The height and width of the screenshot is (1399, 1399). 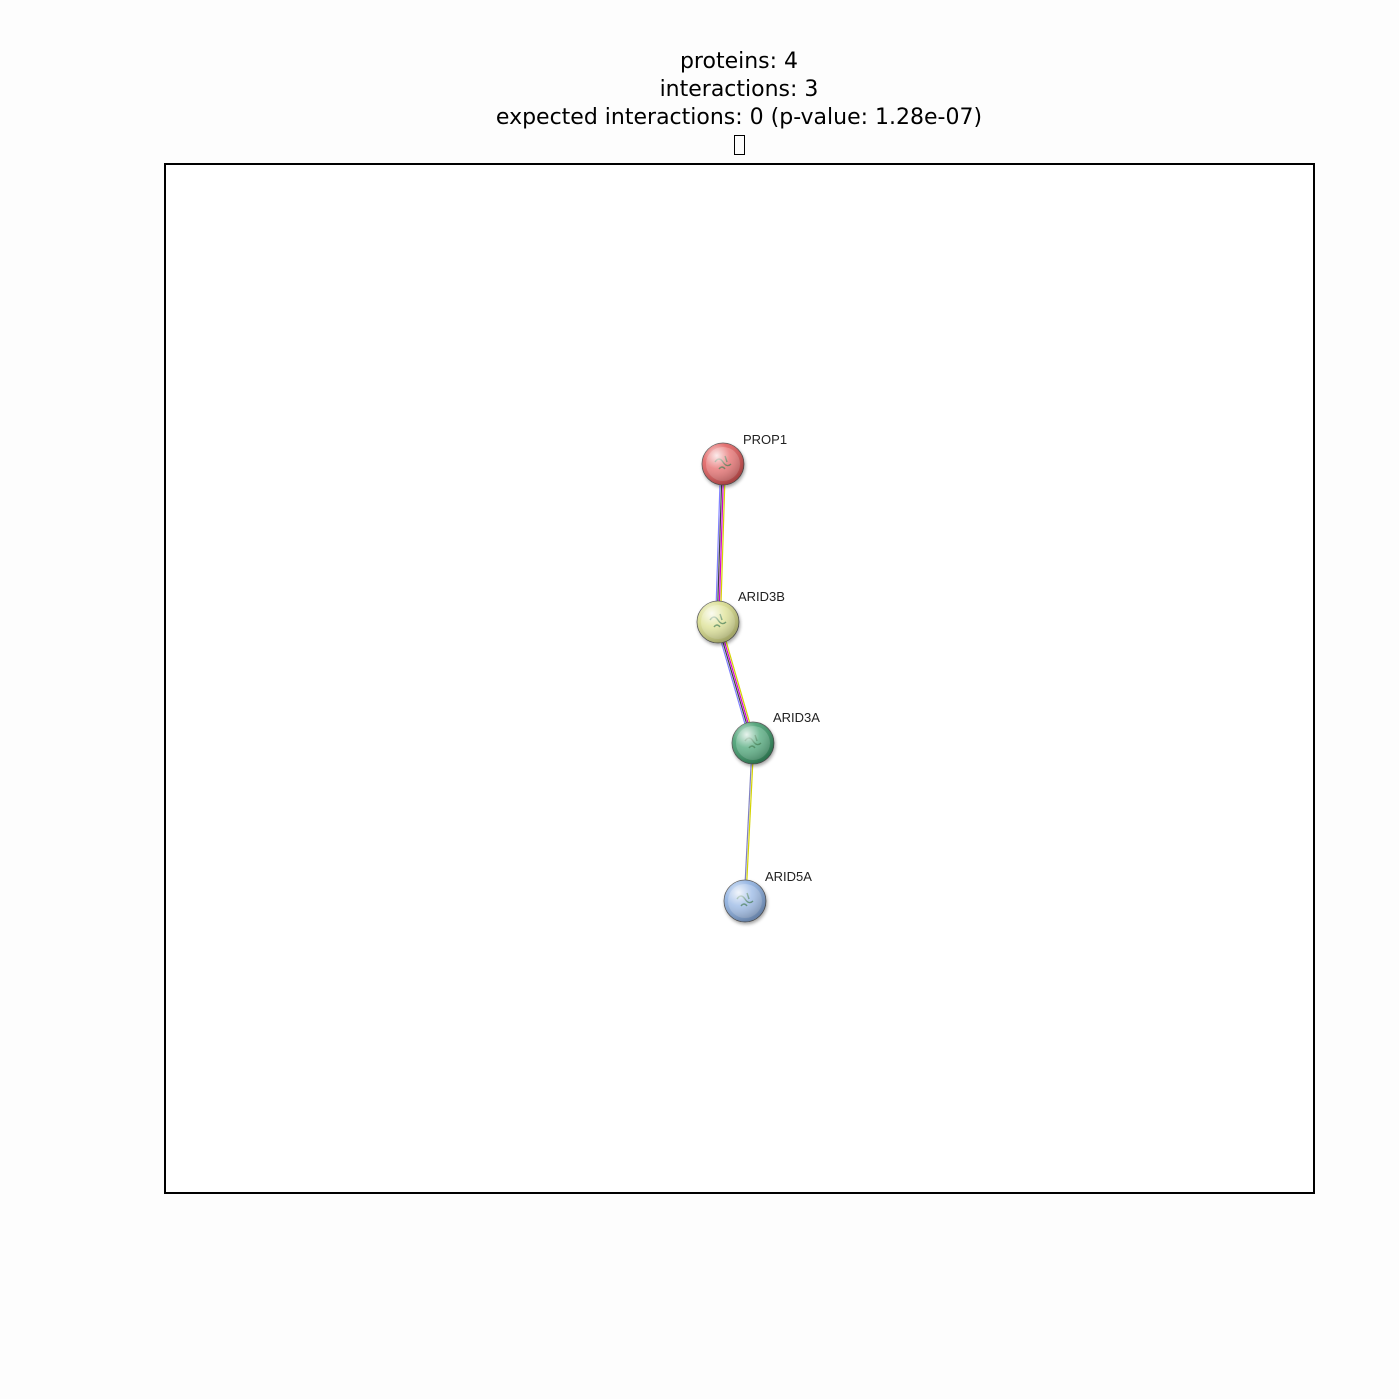 I want to click on edge-prop1-arid3b, so click(x=721, y=543).